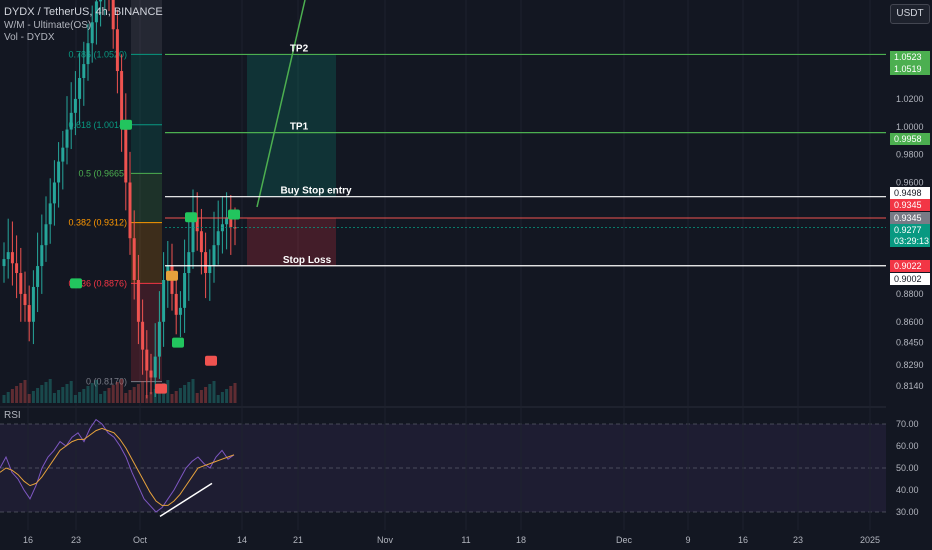  I want to click on y-tick-label: 0.8140, so click(910, 386).